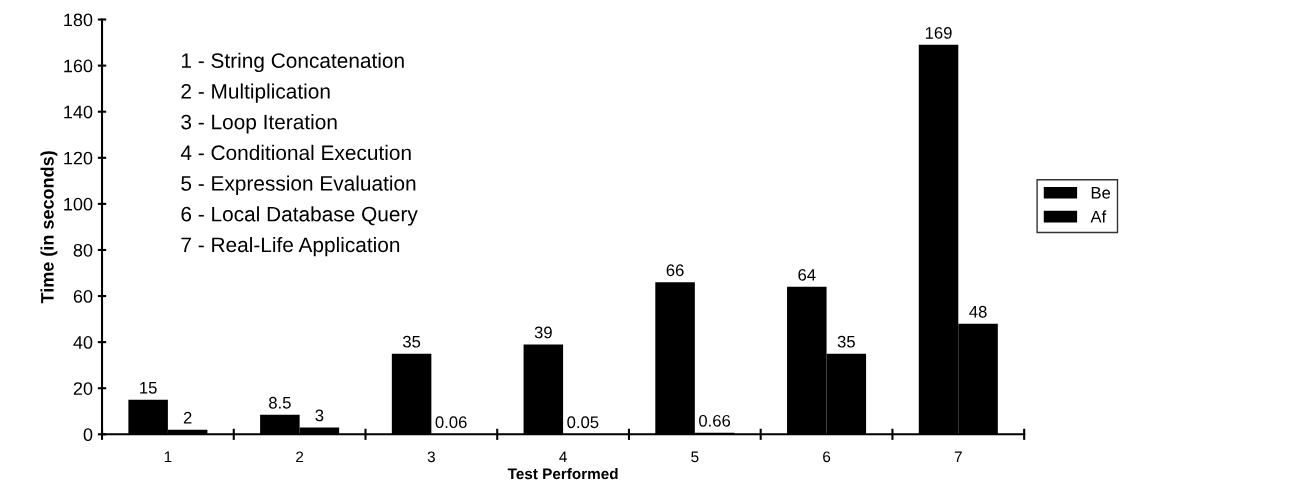 Image resolution: width=1308 pixels, height=488 pixels. I want to click on data-label: 66, so click(675, 270).